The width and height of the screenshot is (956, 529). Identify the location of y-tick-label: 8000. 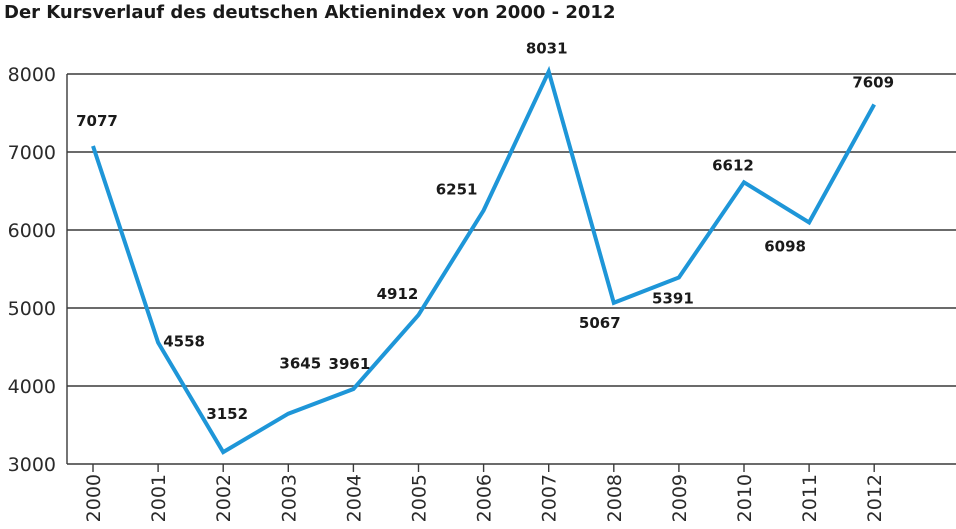
(32, 75).